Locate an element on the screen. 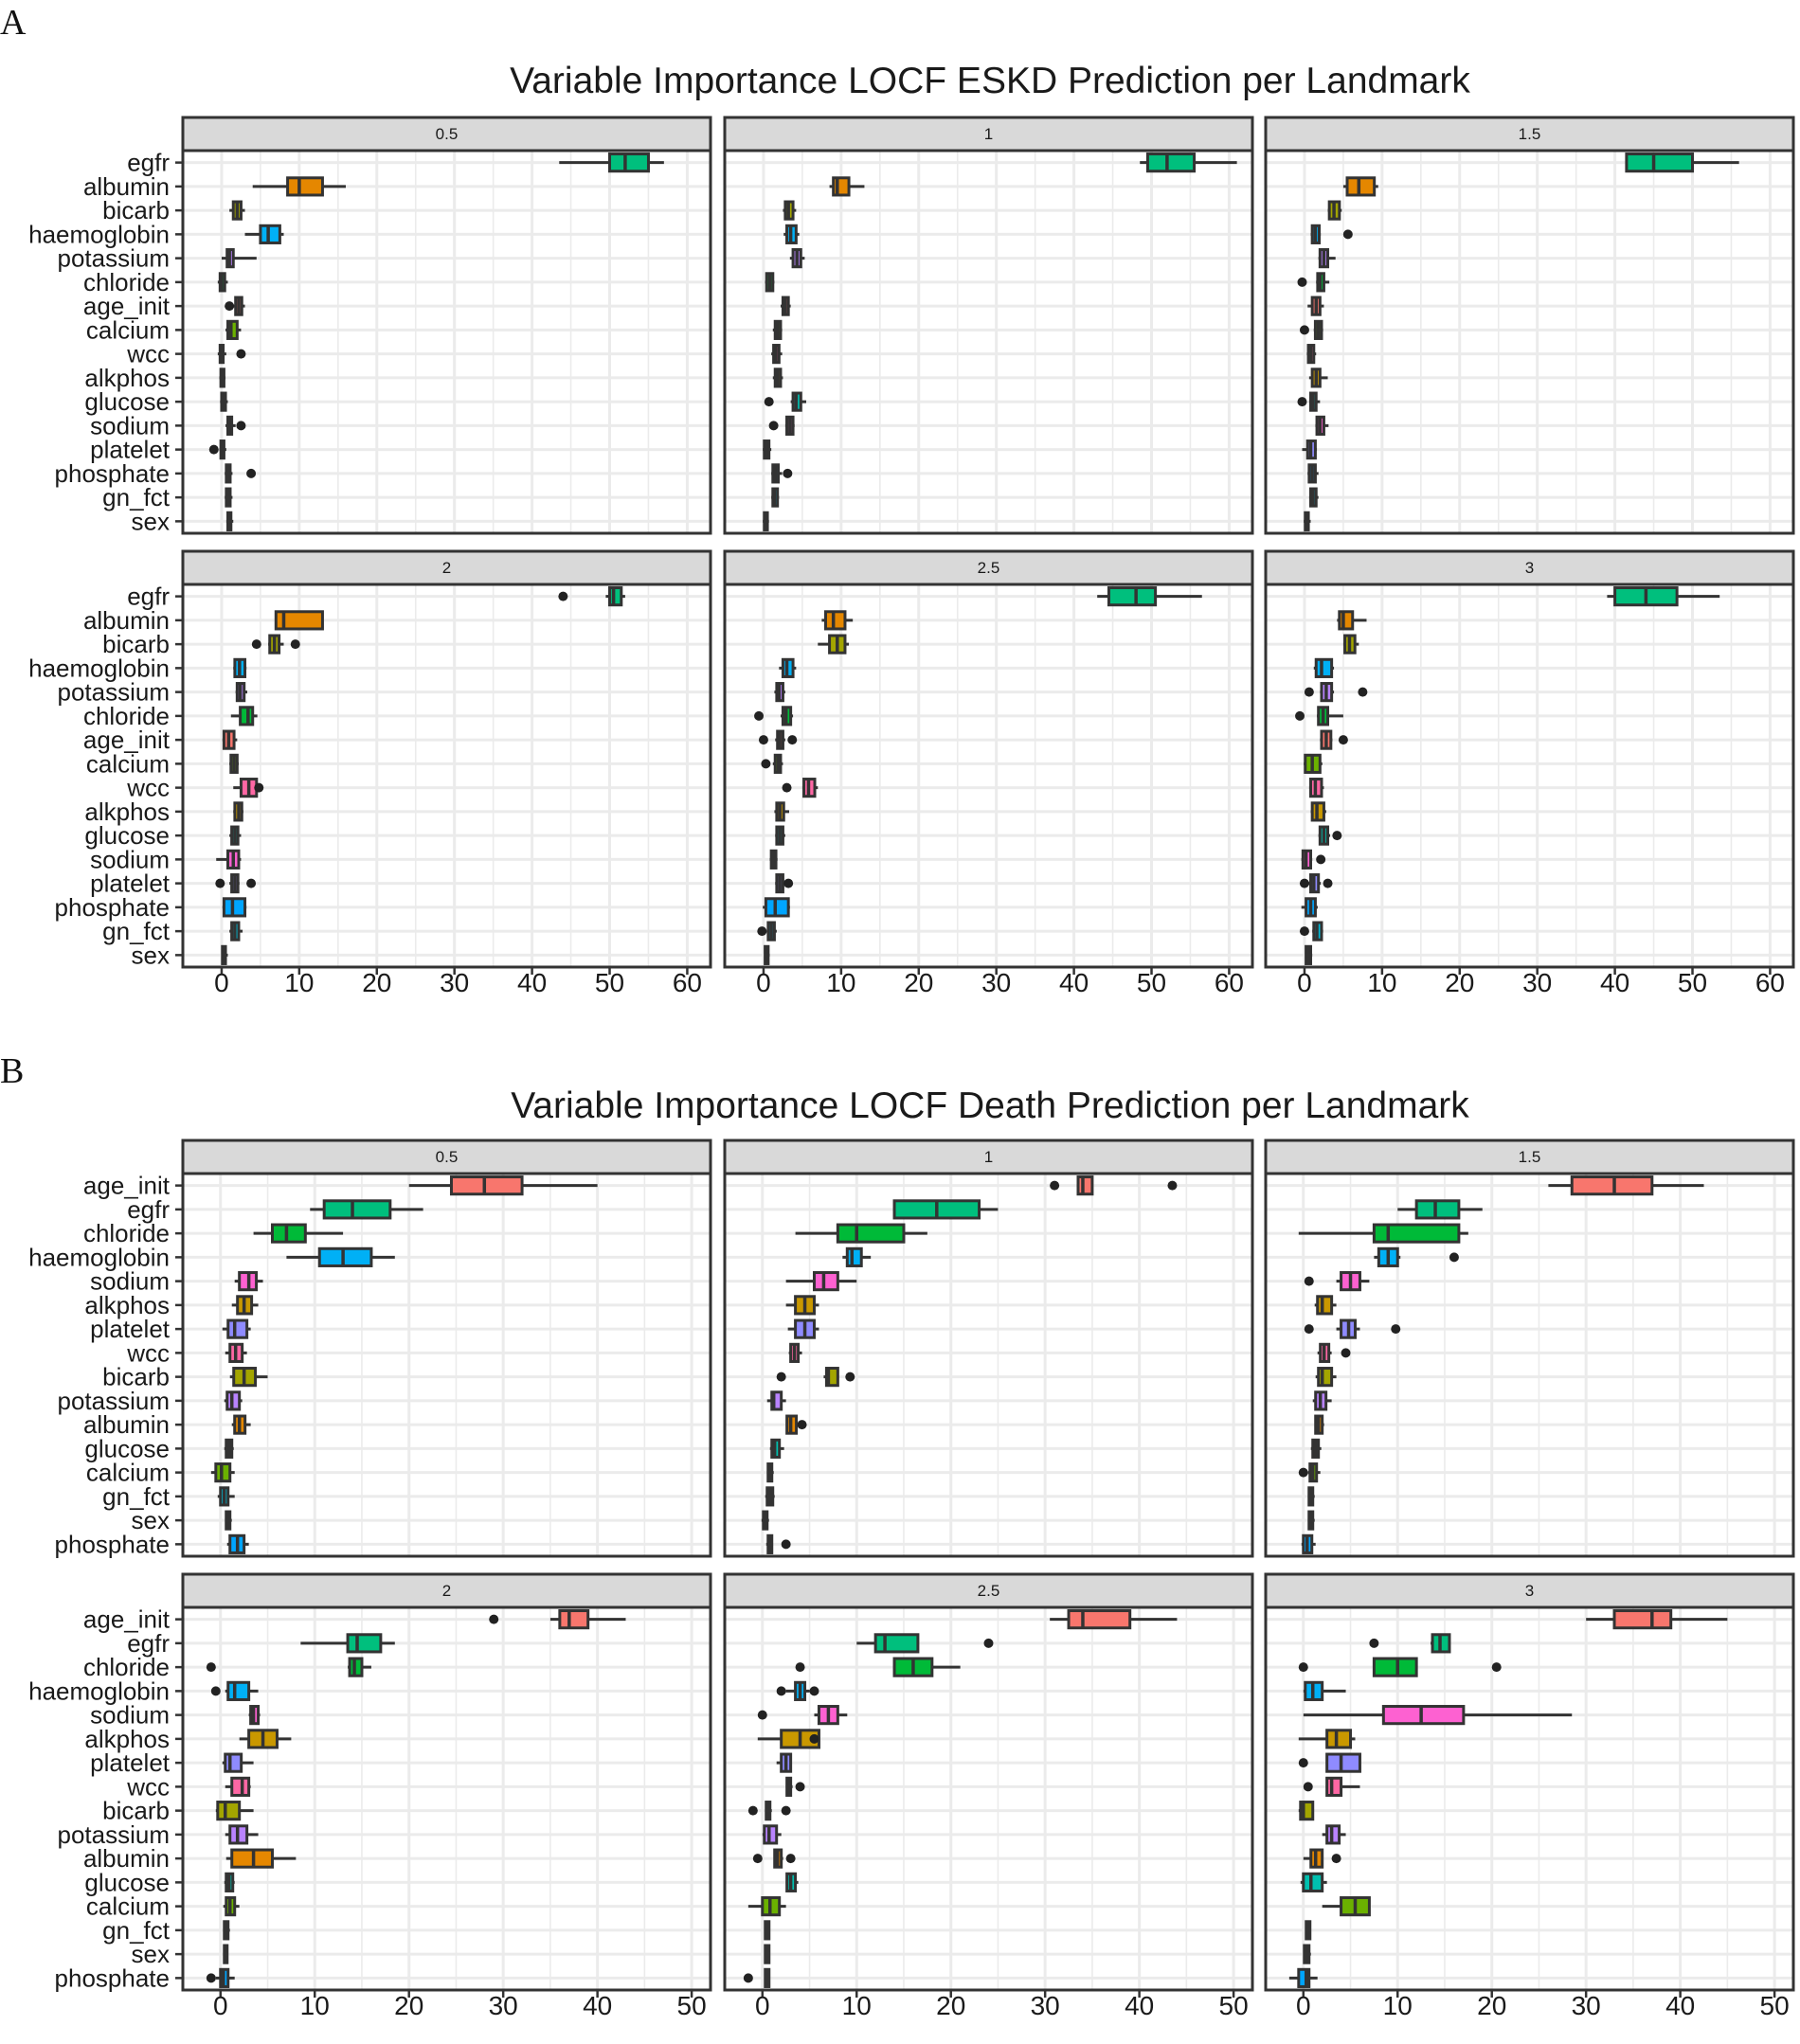 The image size is (1800, 2044). y-tick-label-alkphos: alkphos is located at coordinates (127, 378).